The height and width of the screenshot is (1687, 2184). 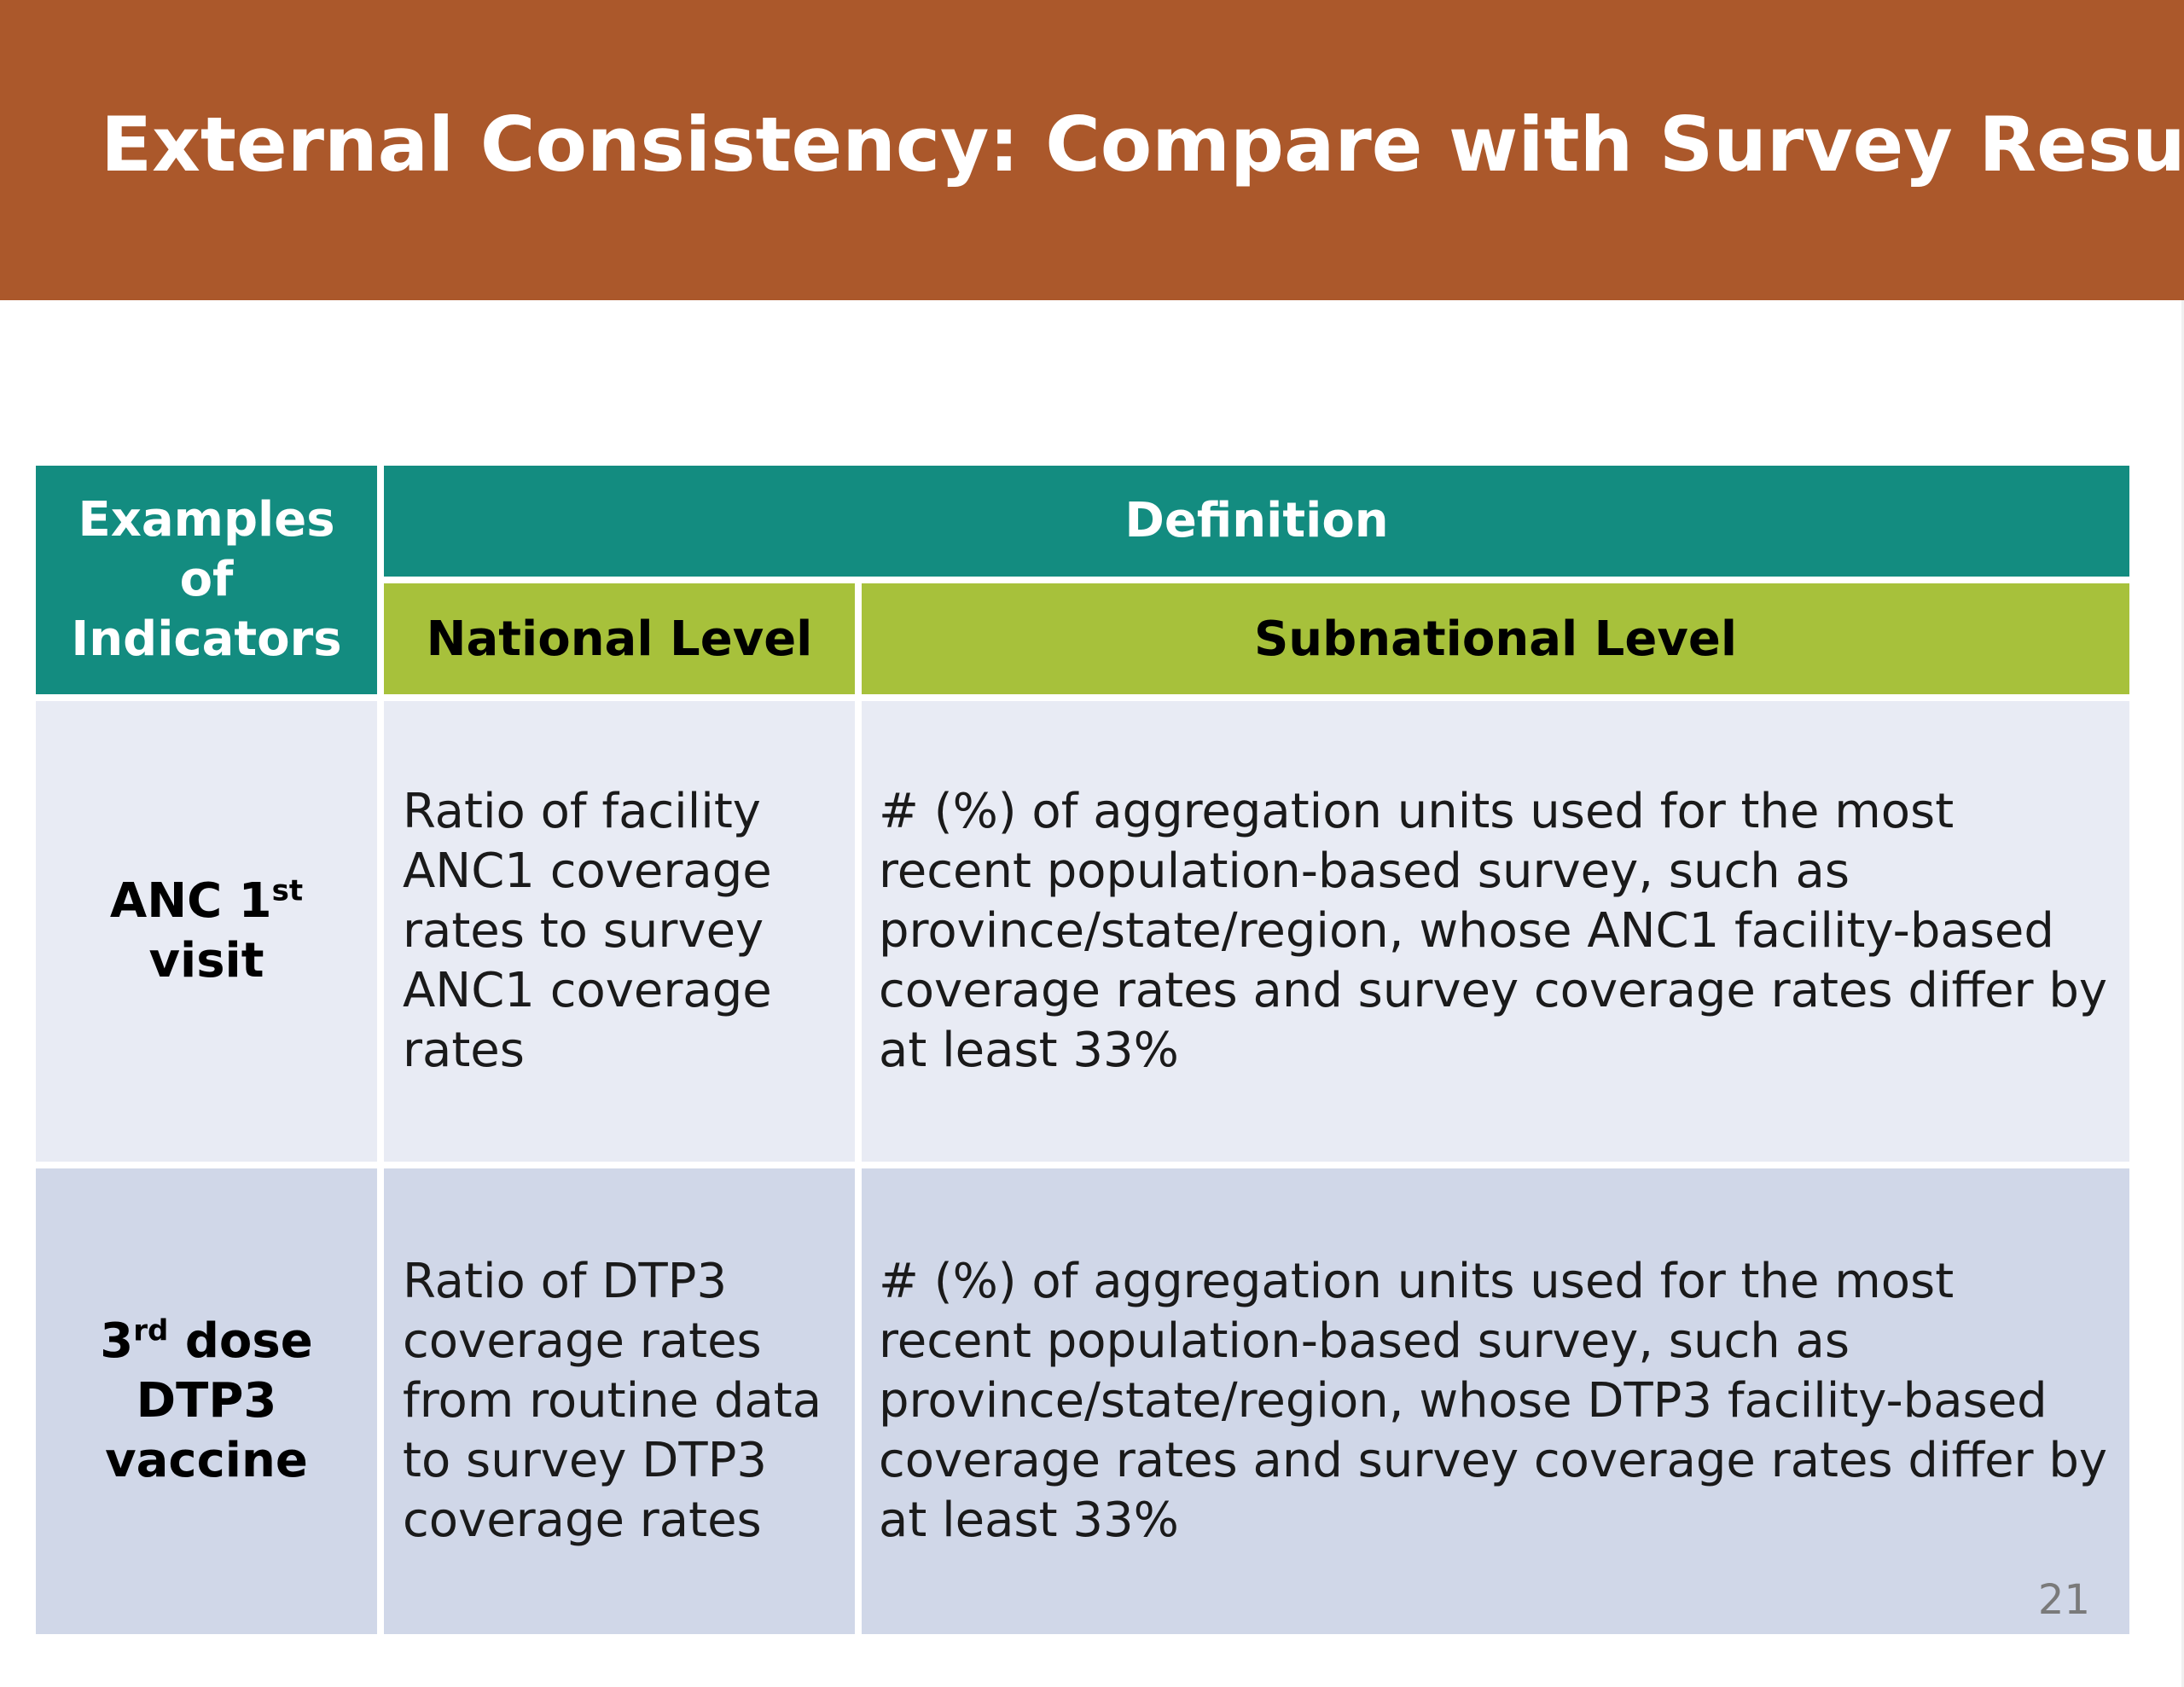 I want to click on header-indicators-cell: Examples of Indicators, so click(x=207, y=580).